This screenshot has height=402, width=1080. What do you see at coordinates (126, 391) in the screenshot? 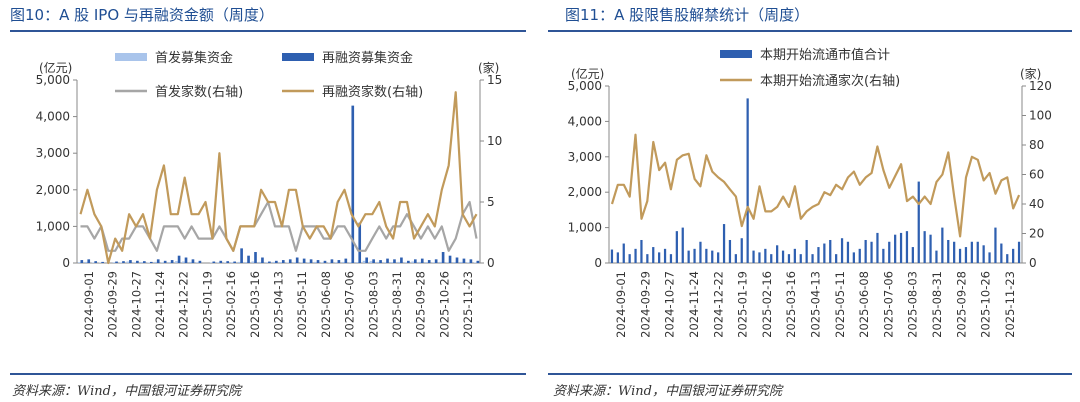
I see `left-source-note: 资料来源：Wind，中国银河证券研究院` at bounding box center [126, 391].